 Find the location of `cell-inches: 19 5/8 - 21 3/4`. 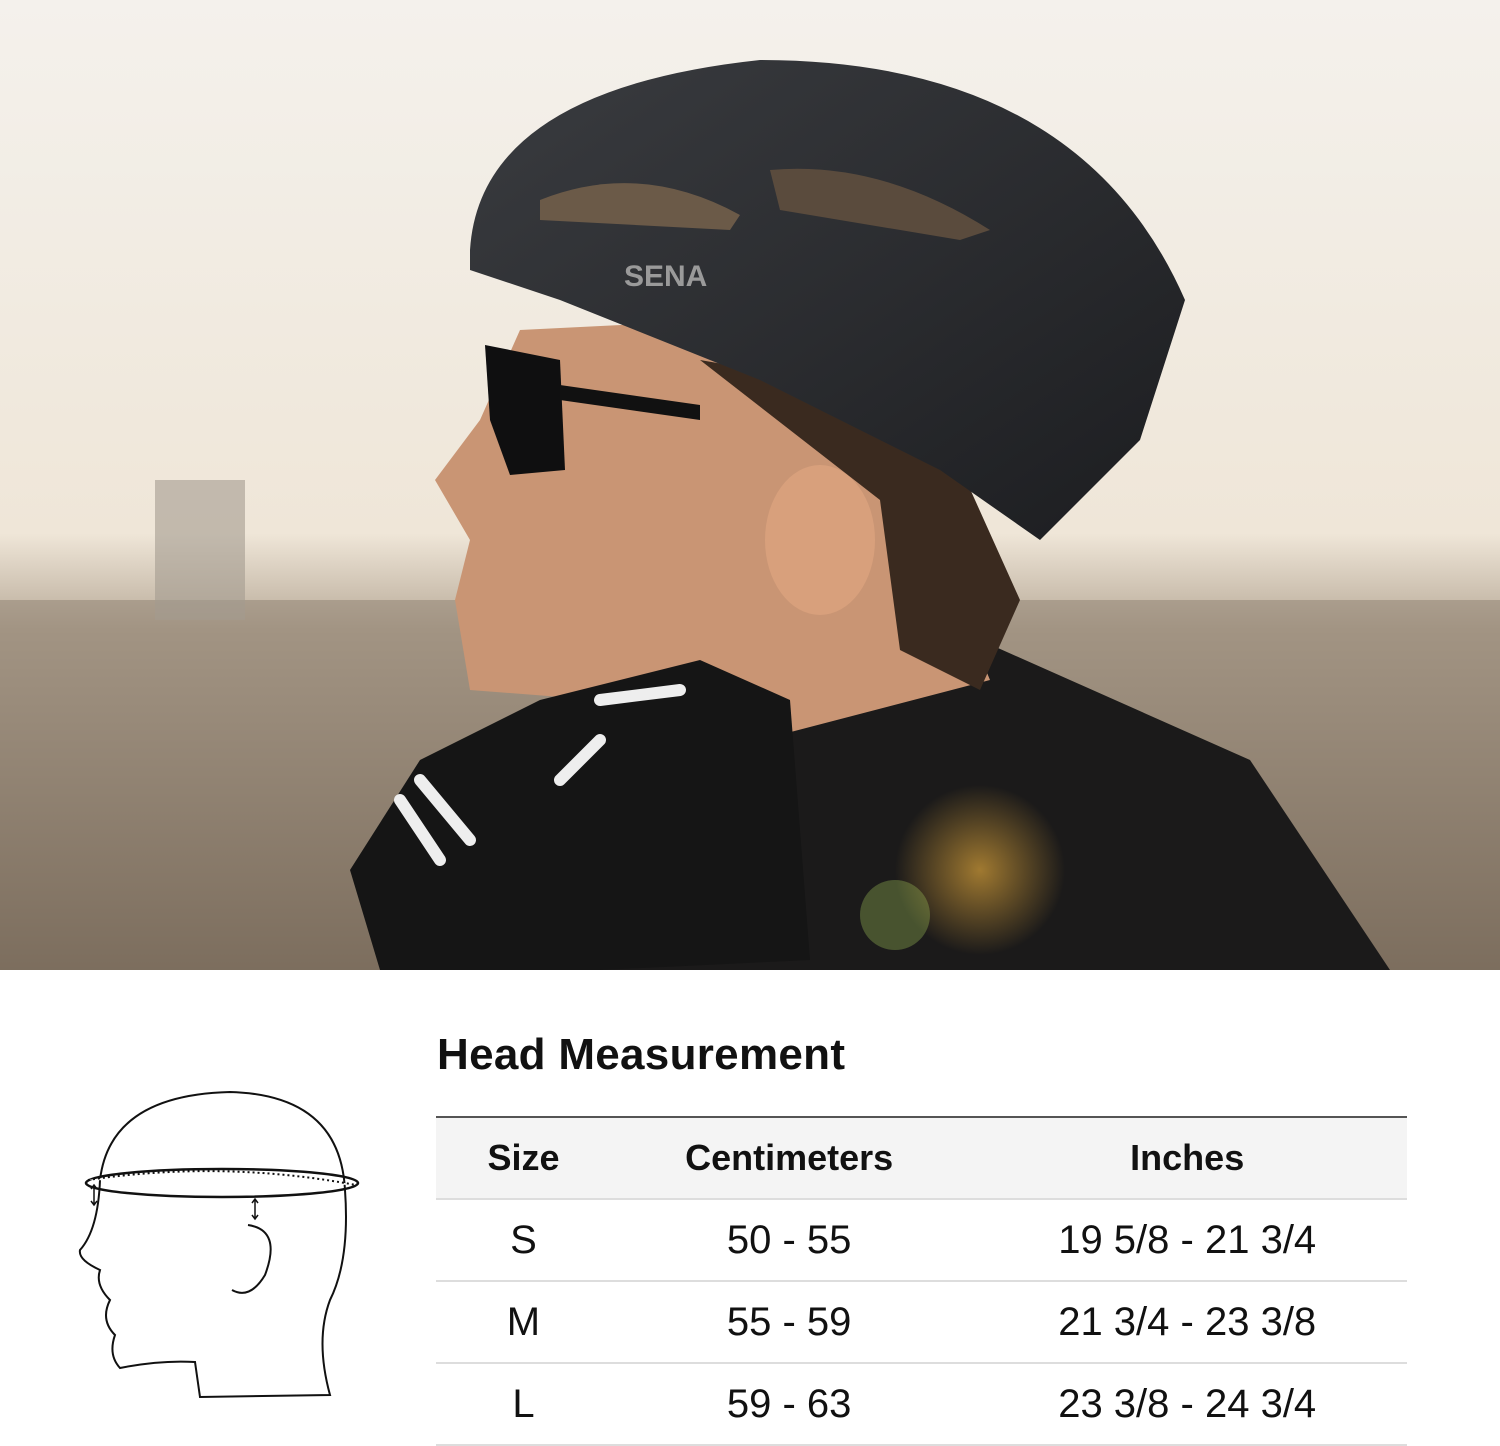

cell-inches: 19 5/8 - 21 3/4 is located at coordinates (1187, 1239).